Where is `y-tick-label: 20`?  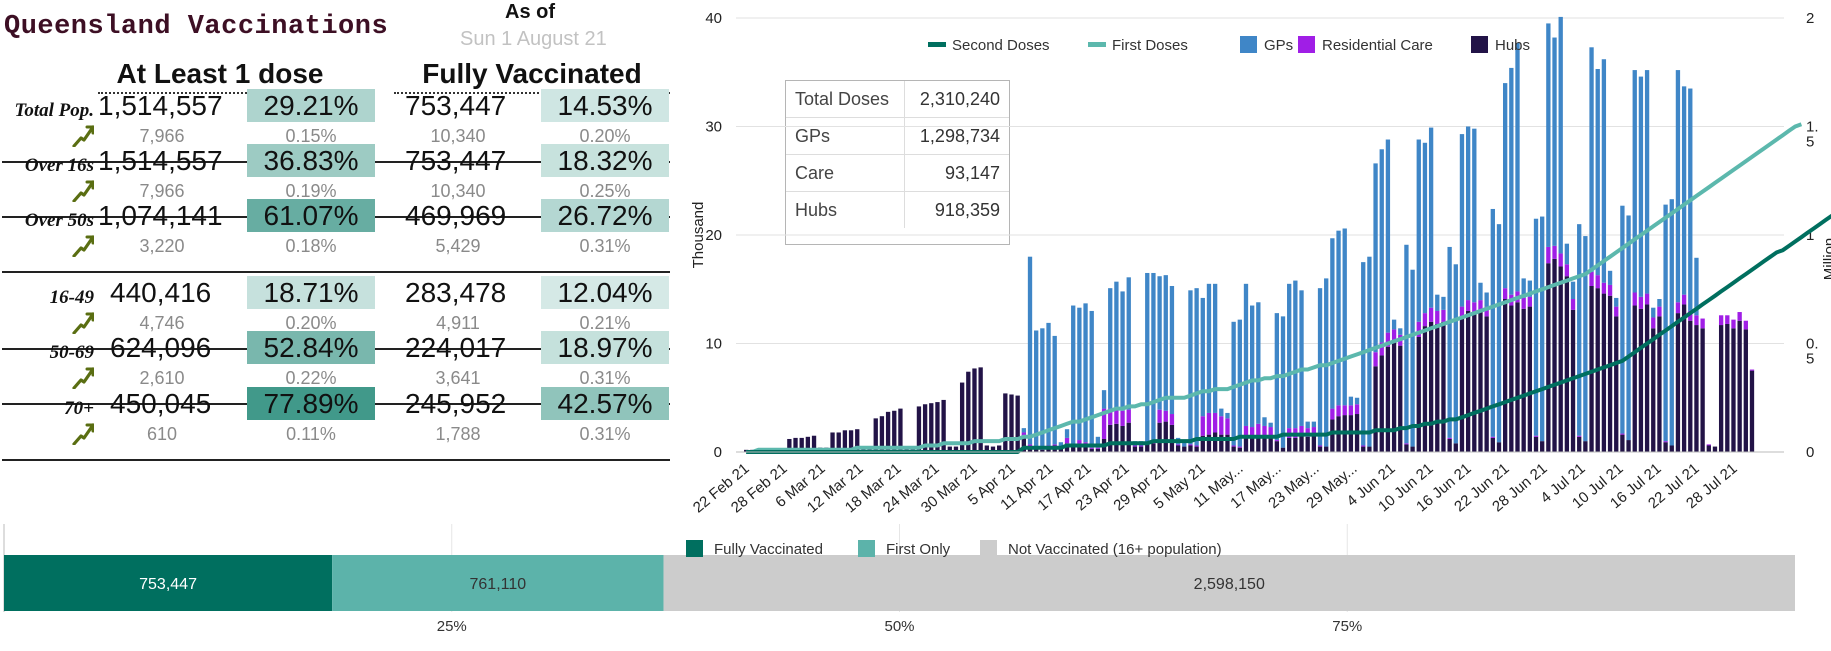
y-tick-label: 20 is located at coordinates (713, 235).